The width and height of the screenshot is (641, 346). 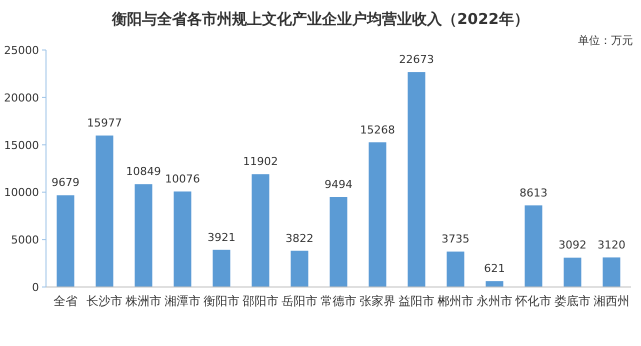 I want to click on data-label: 8613, so click(x=534, y=193).